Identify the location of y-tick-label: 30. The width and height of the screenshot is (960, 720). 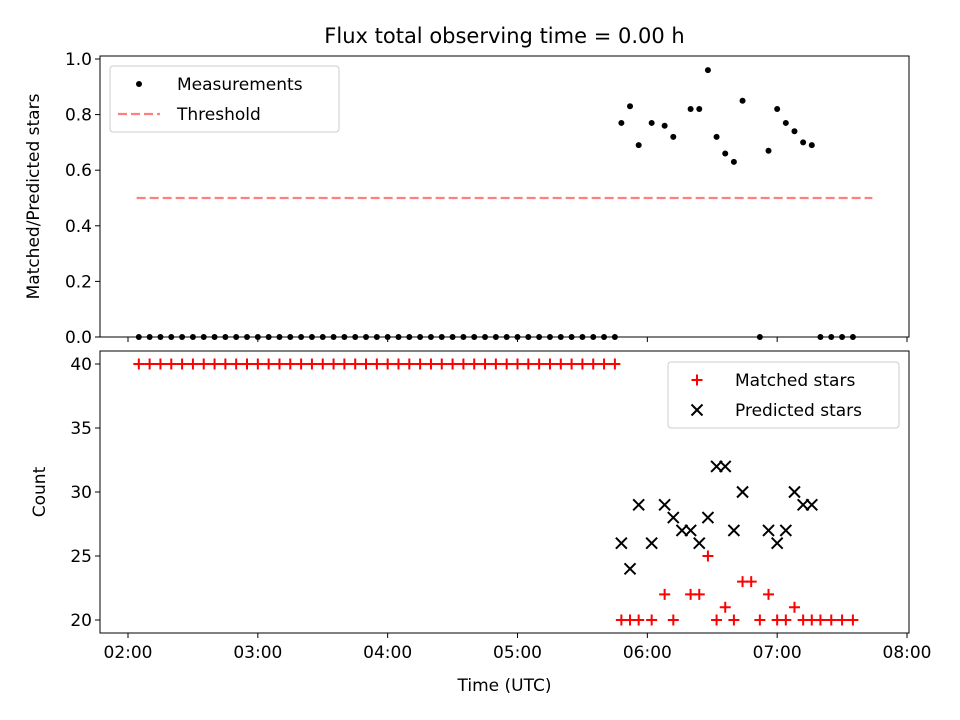
(81, 493).